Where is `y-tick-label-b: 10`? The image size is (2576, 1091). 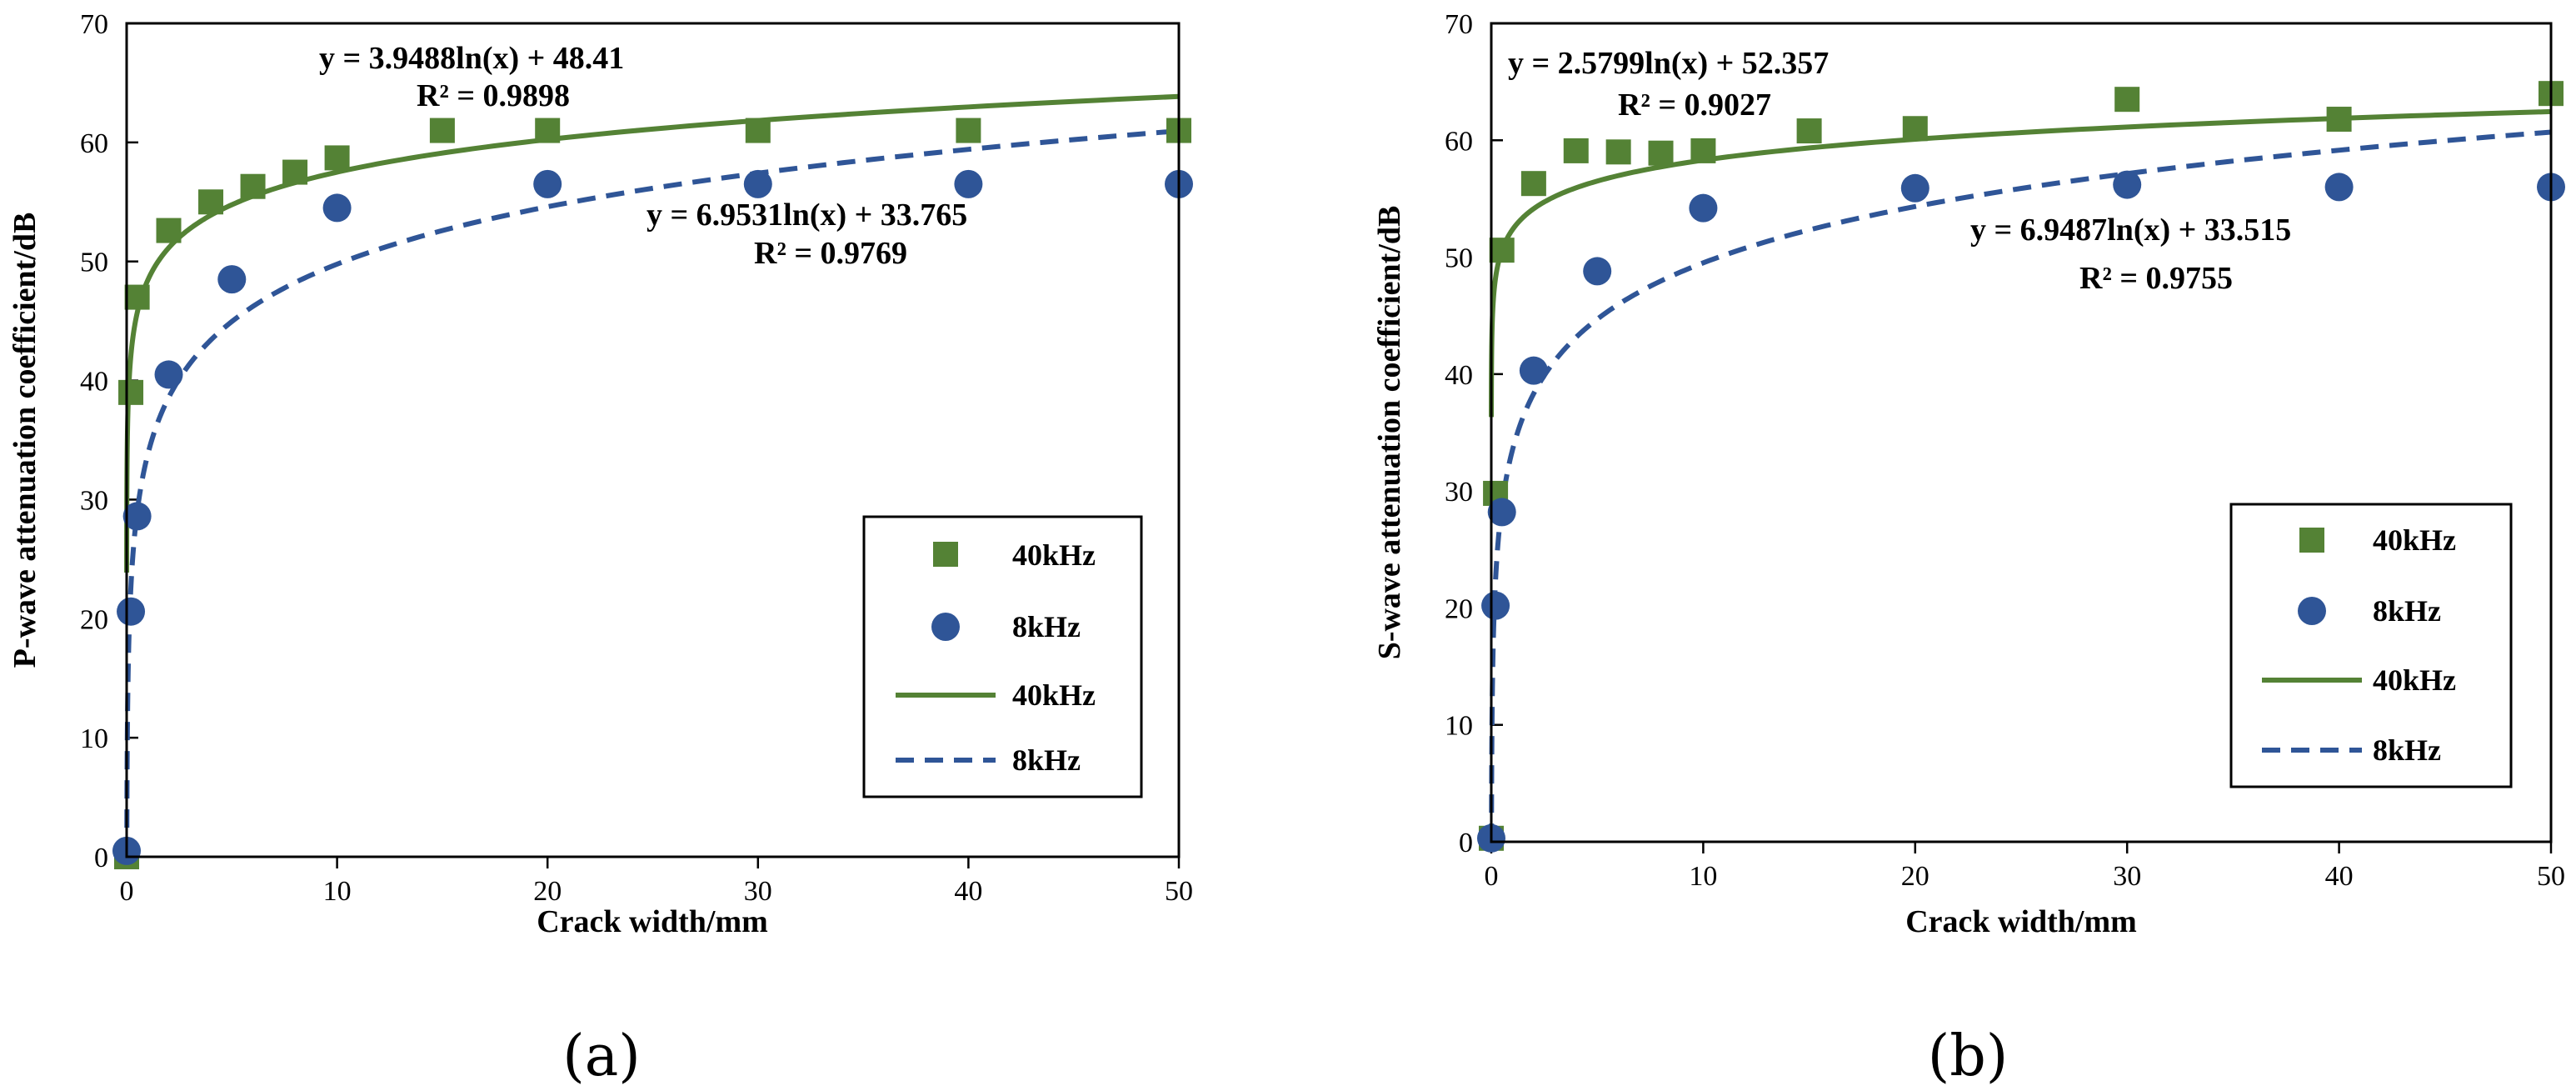
y-tick-label-b: 10 is located at coordinates (1459, 727).